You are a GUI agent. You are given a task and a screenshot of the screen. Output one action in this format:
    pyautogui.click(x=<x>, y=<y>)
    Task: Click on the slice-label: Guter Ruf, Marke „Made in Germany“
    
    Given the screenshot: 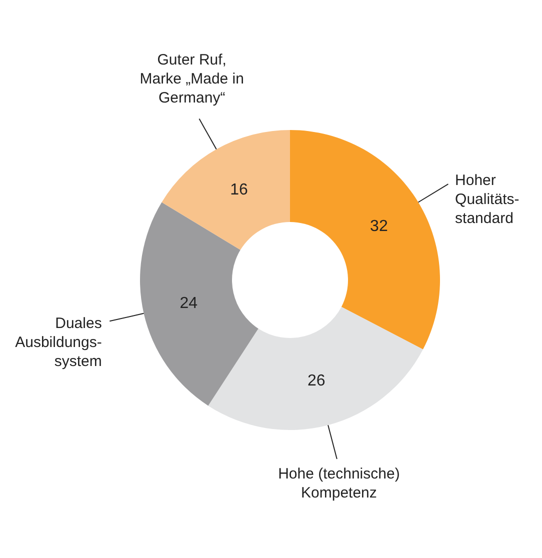 What is the action you would take?
    pyautogui.click(x=192, y=79)
    